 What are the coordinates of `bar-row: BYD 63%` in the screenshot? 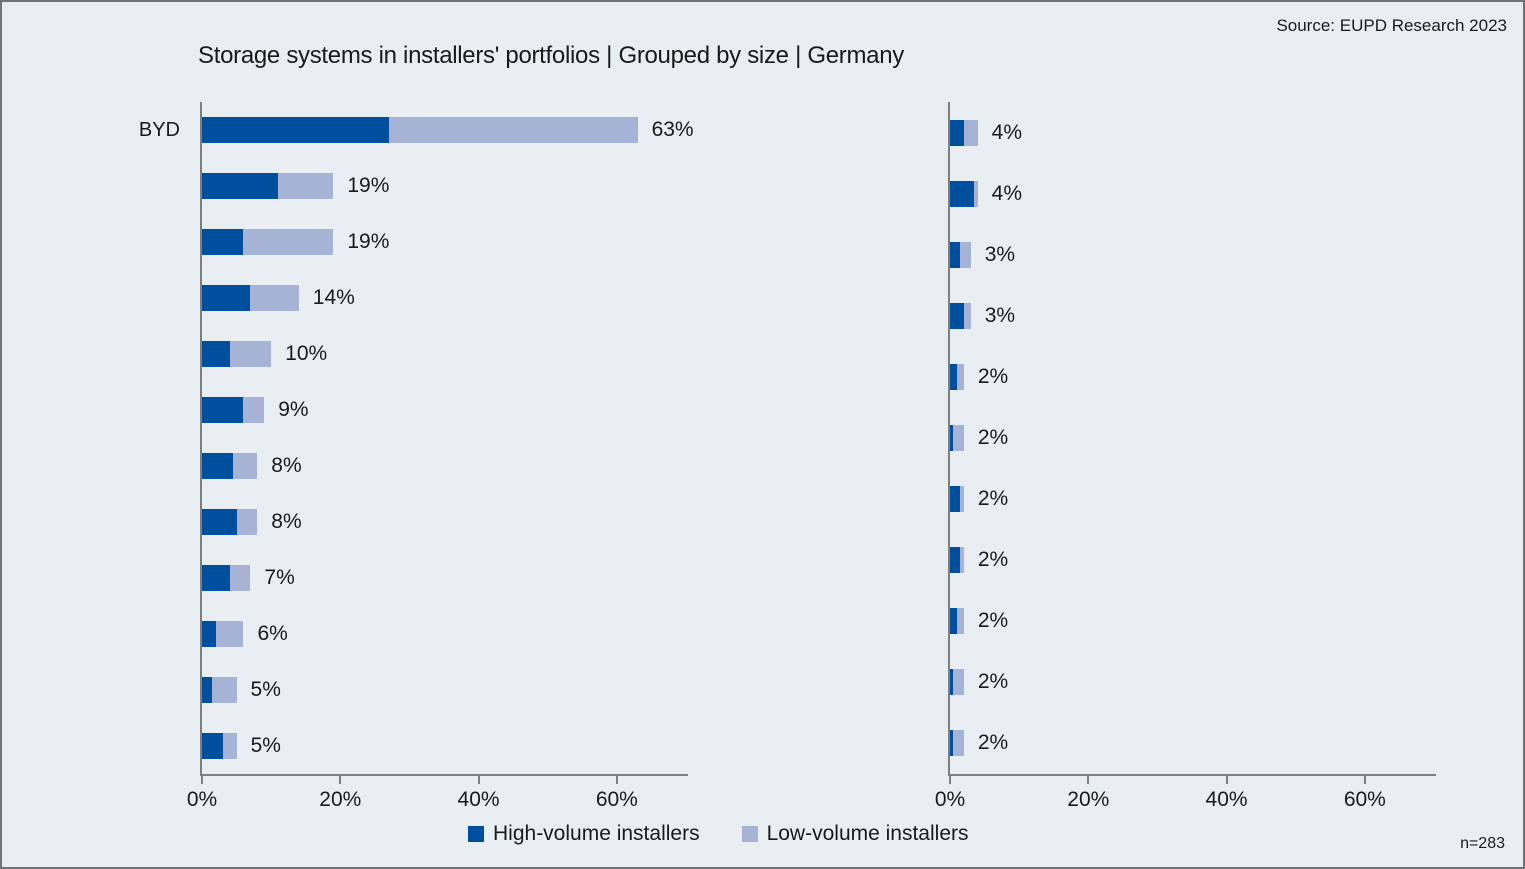 It's located at (416, 130).